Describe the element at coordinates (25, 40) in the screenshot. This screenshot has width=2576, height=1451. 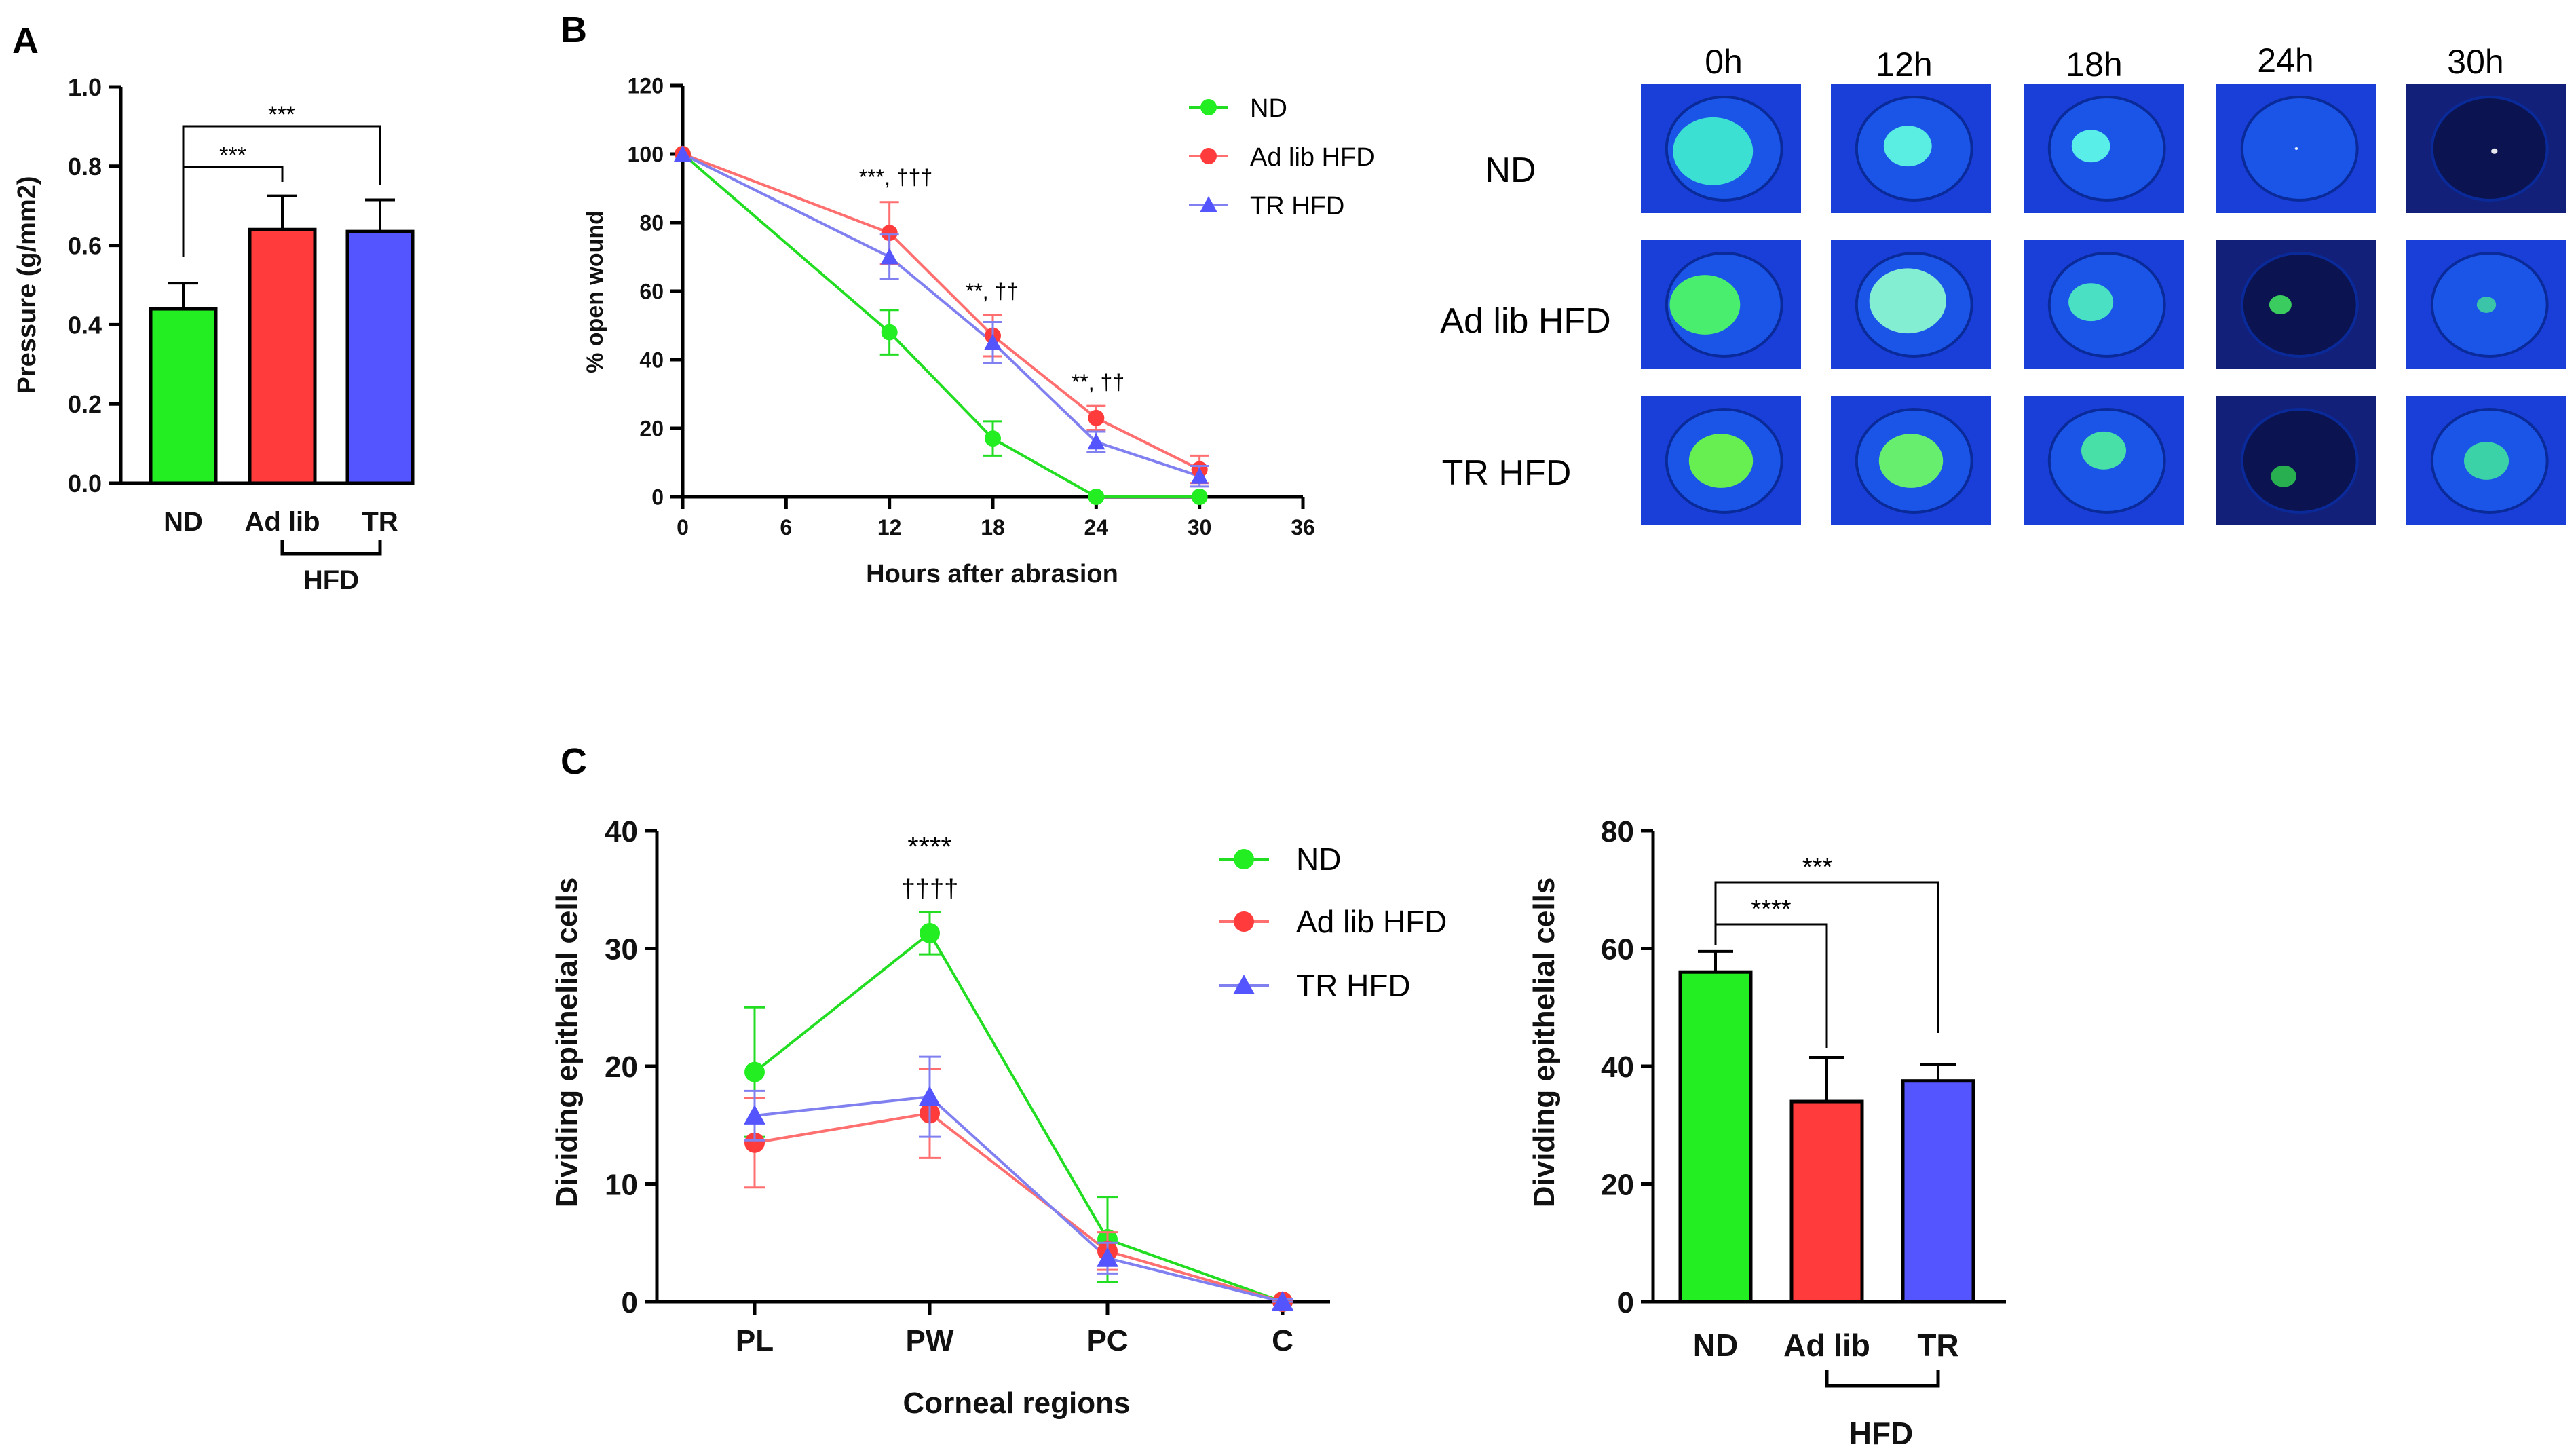
I see `panel-label-a: A` at that location.